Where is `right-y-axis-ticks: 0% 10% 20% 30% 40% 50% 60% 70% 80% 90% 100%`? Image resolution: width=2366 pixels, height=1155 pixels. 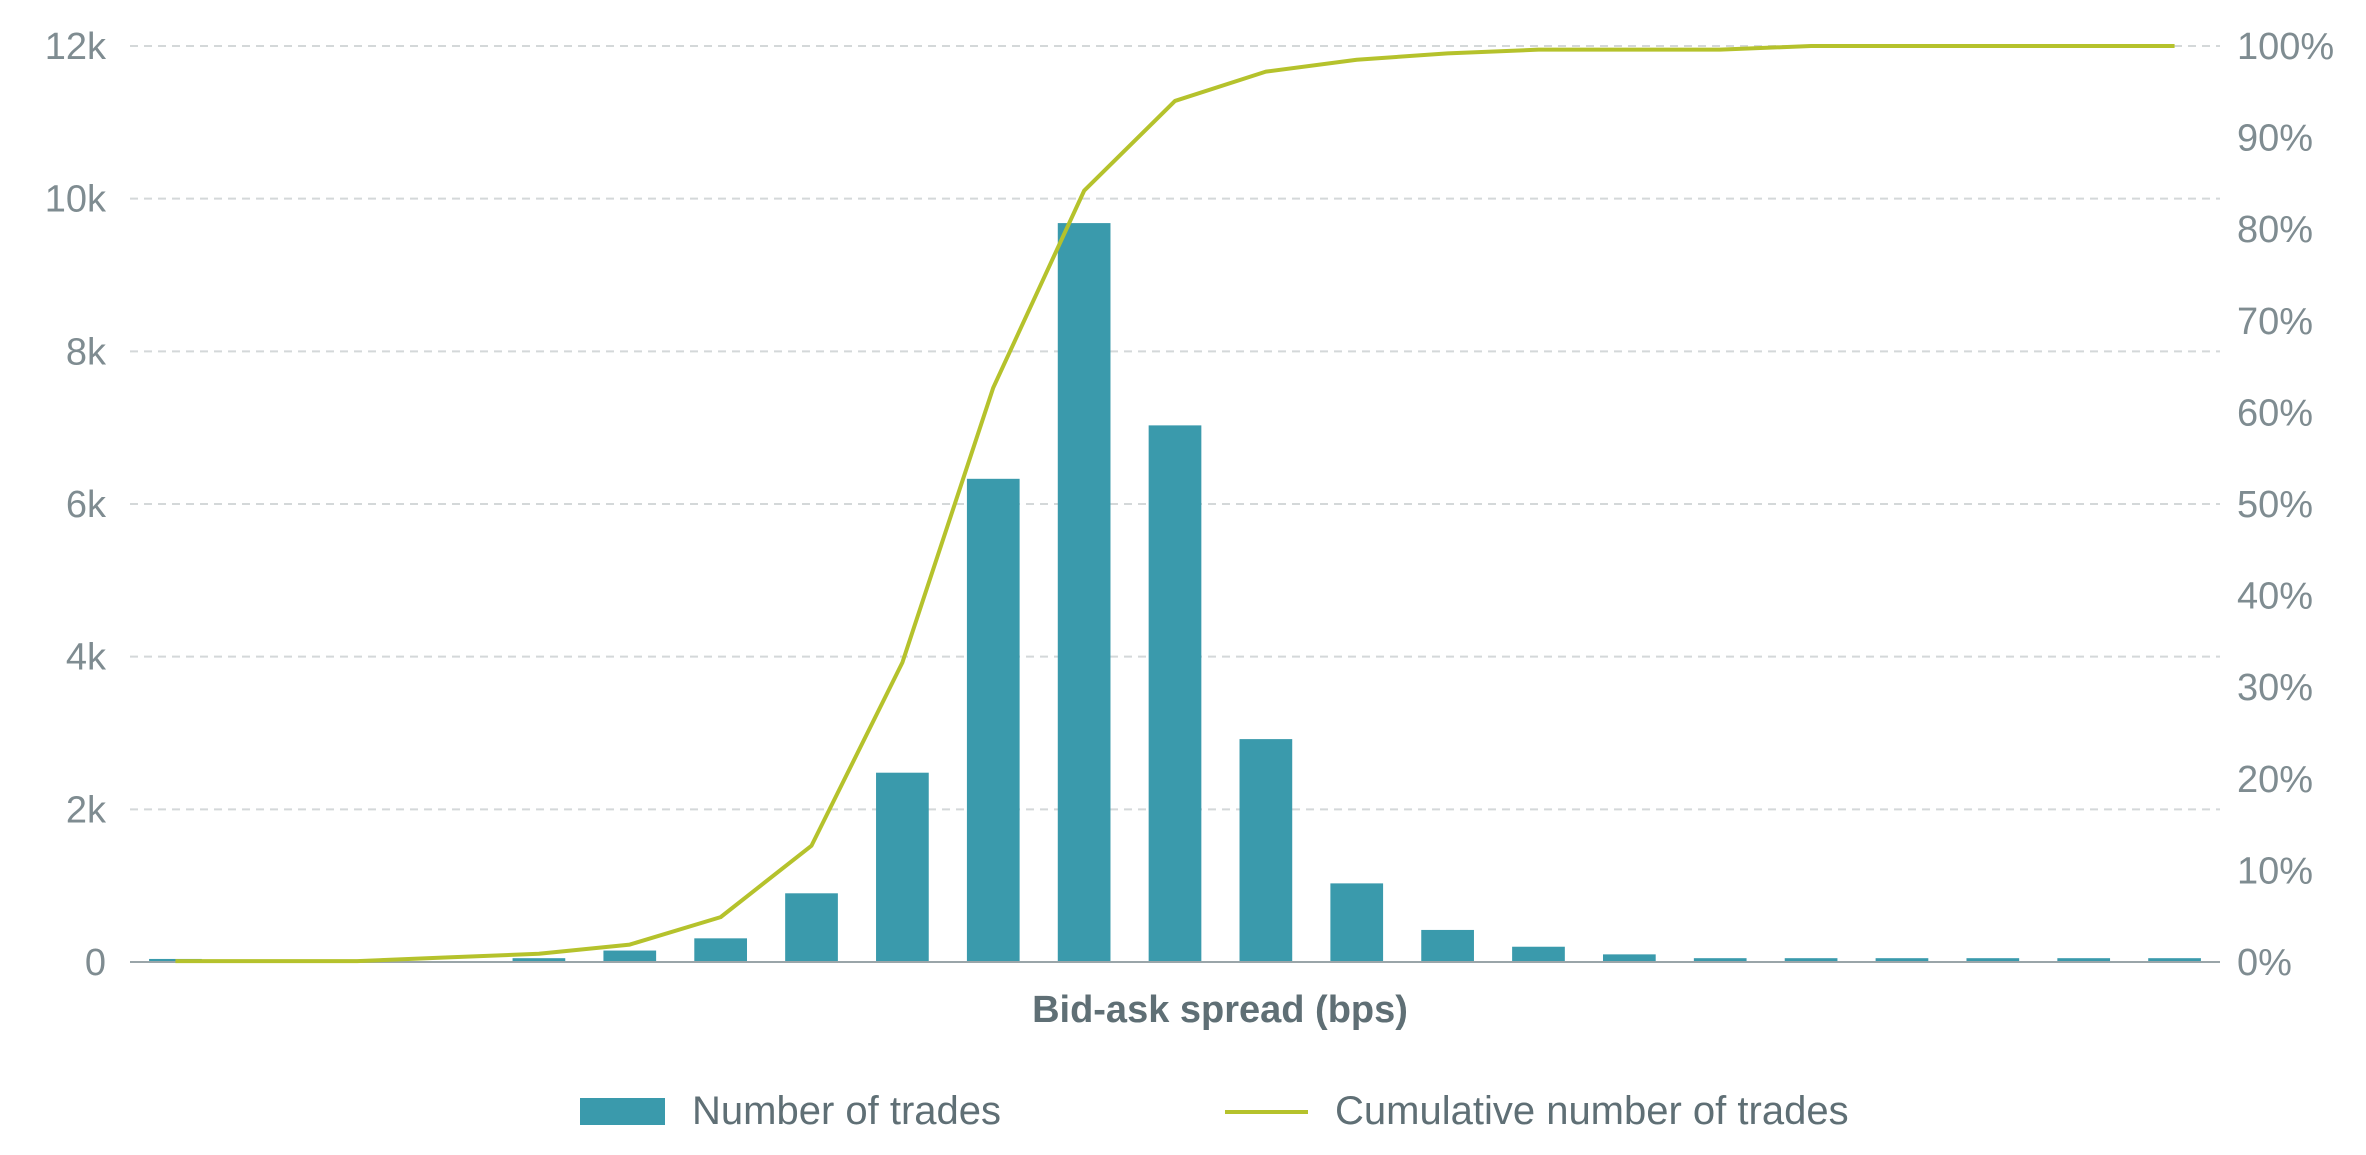 right-y-axis-ticks: 0% 10% 20% 30% 40% 50% 60% 70% 80% 90% 100% is located at coordinates (2285, 505).